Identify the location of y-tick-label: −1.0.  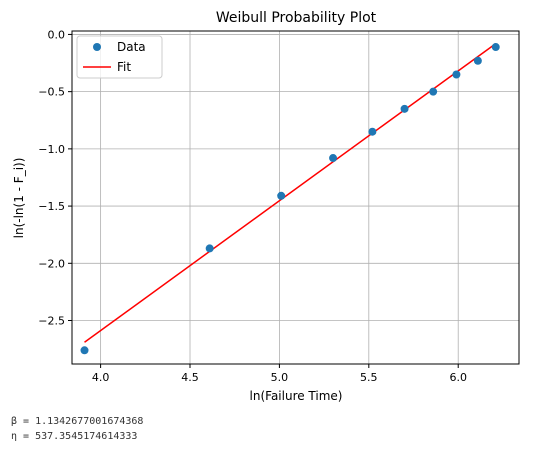
(51, 149).